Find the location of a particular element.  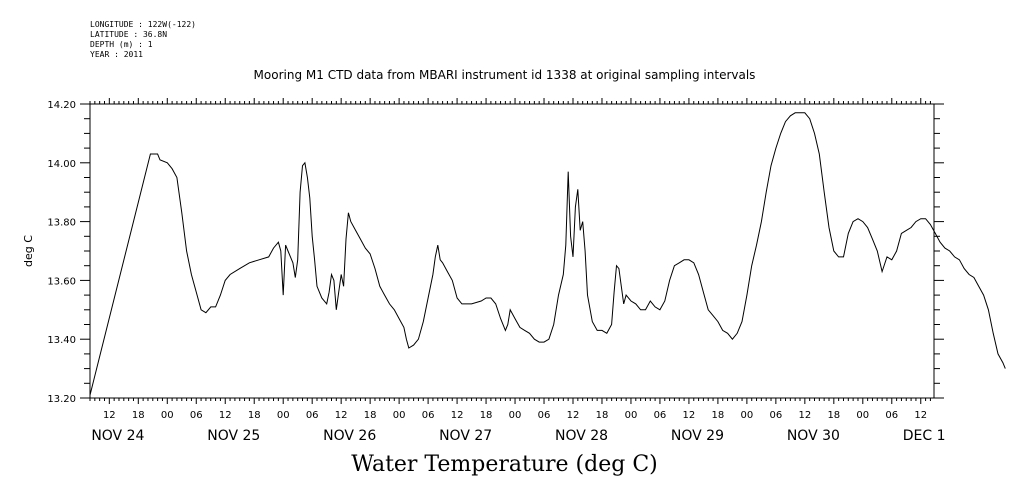

y-tick-label: 14.00 is located at coordinates (61, 164).